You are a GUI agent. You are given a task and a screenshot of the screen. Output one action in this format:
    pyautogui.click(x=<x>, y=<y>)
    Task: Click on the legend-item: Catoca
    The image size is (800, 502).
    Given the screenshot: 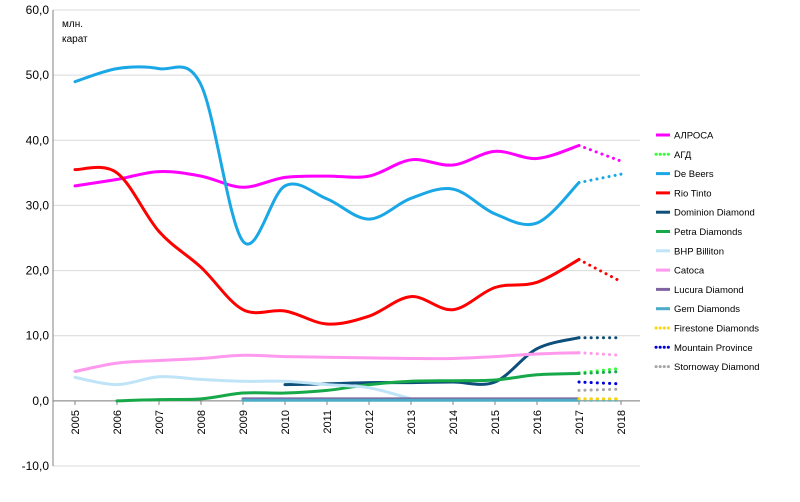 What is the action you would take?
    pyautogui.click(x=680, y=271)
    